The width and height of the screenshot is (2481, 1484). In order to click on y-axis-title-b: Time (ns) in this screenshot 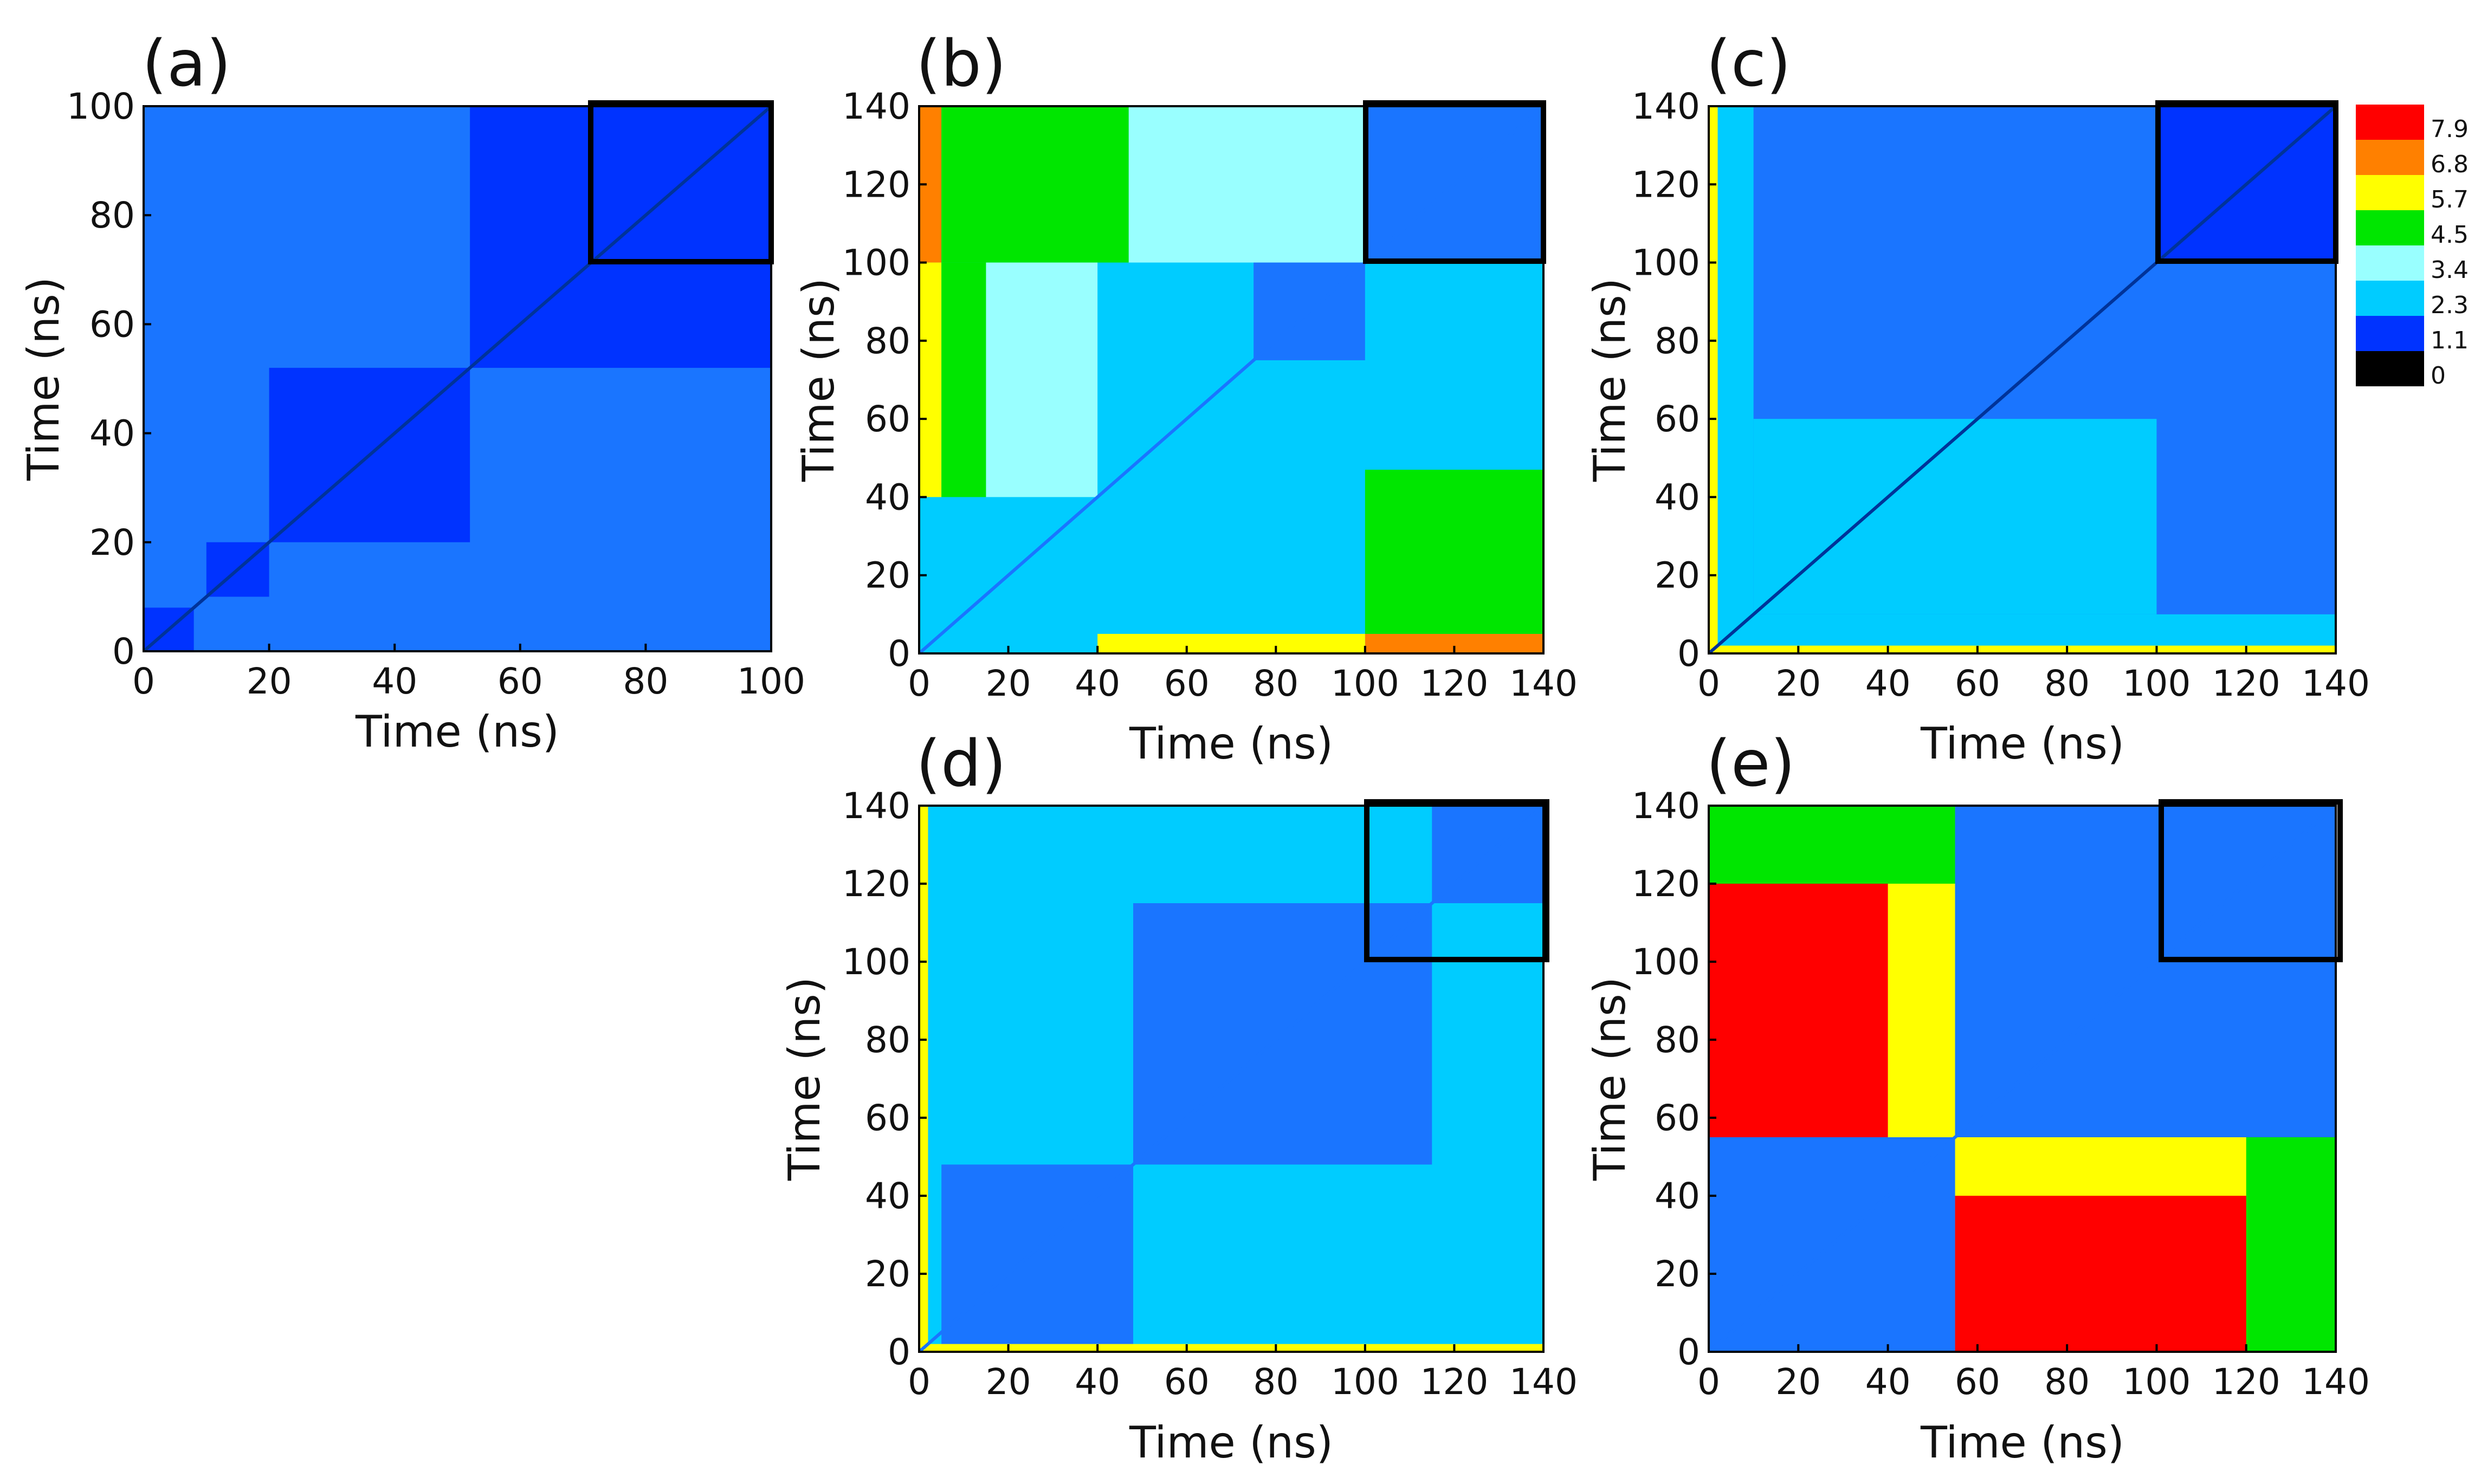, I will do `click(818, 380)`.